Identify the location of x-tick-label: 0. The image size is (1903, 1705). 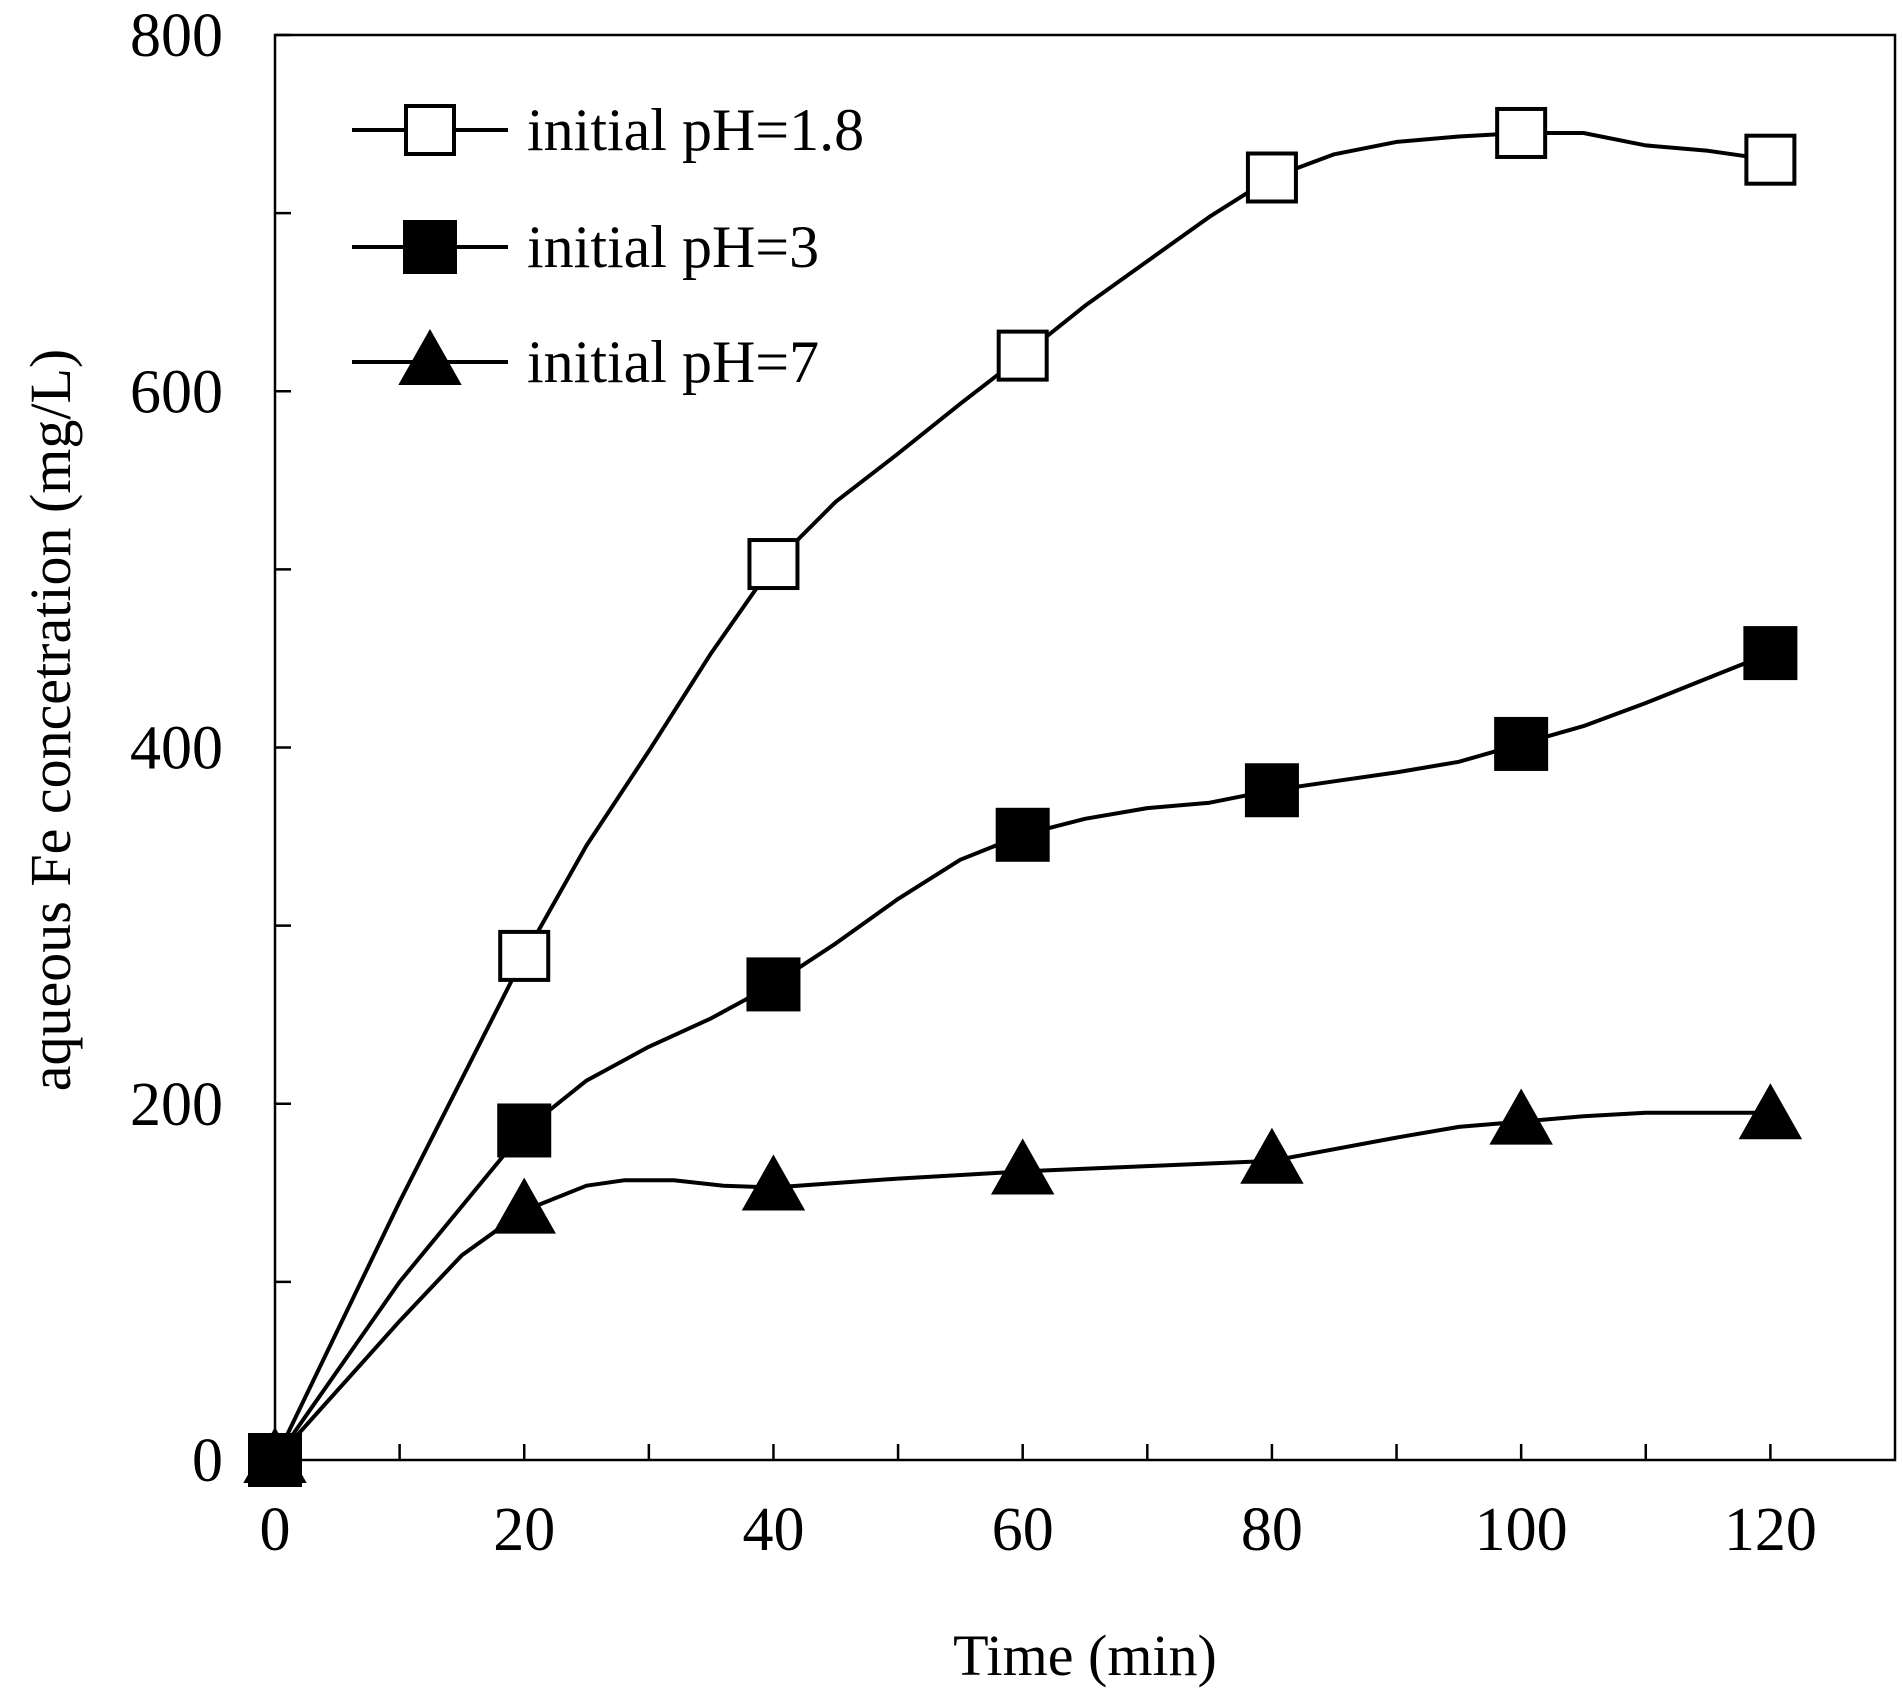
(275, 1530).